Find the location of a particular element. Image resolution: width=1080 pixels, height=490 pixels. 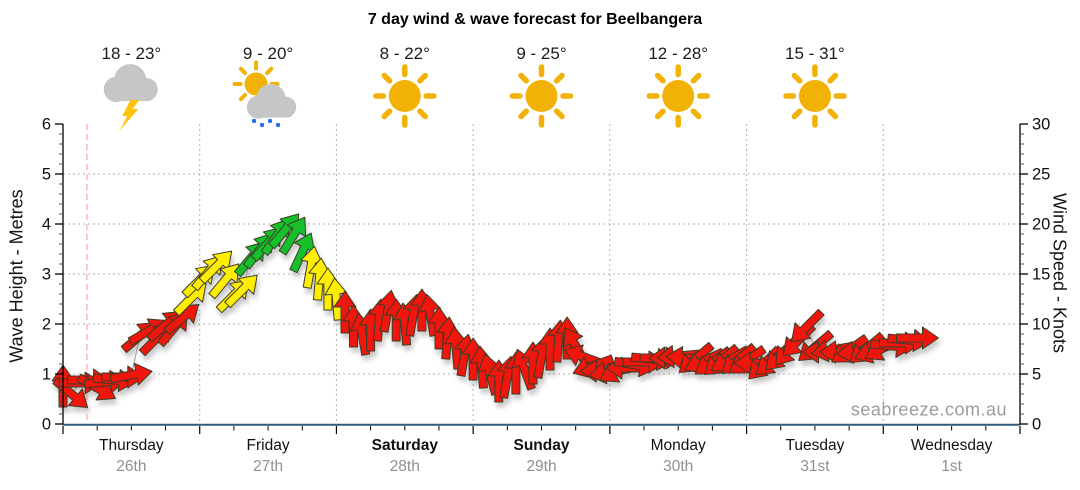

temp-range-label: 18 - 23° is located at coordinates (131, 53).